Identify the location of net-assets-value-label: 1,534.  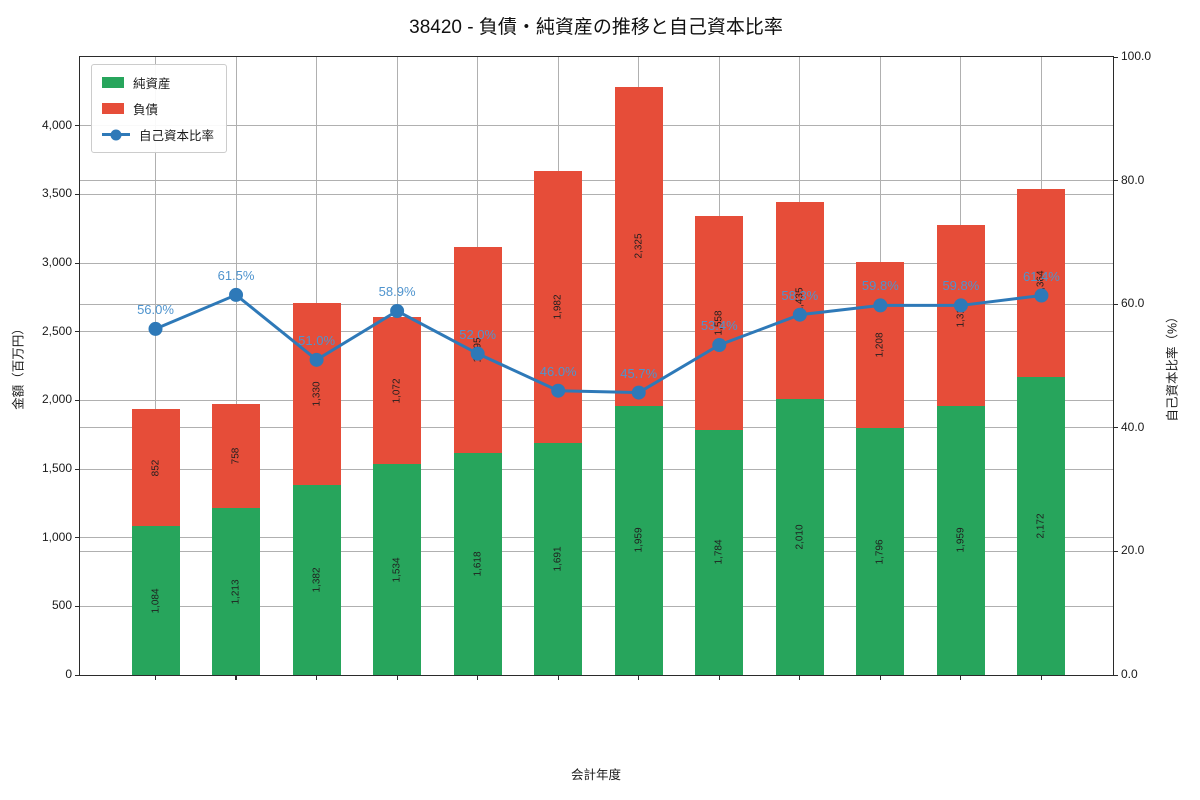
(397, 570).